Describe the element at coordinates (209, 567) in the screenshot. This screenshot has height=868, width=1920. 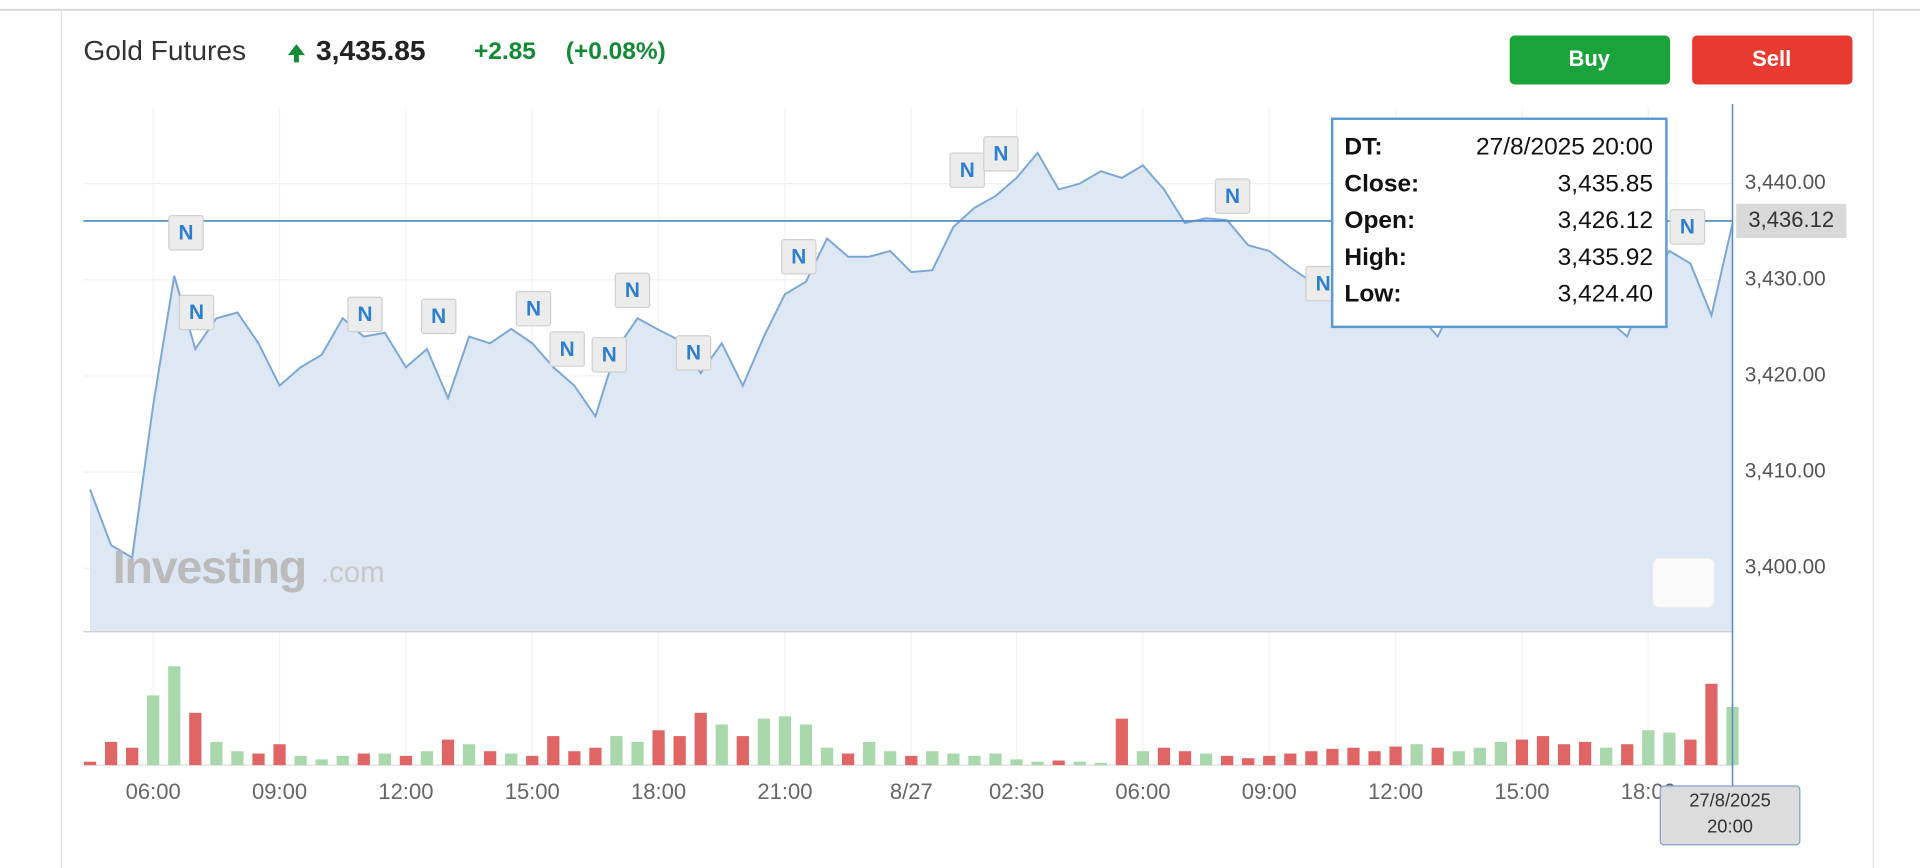
I see `watermark-brand: Investing` at that location.